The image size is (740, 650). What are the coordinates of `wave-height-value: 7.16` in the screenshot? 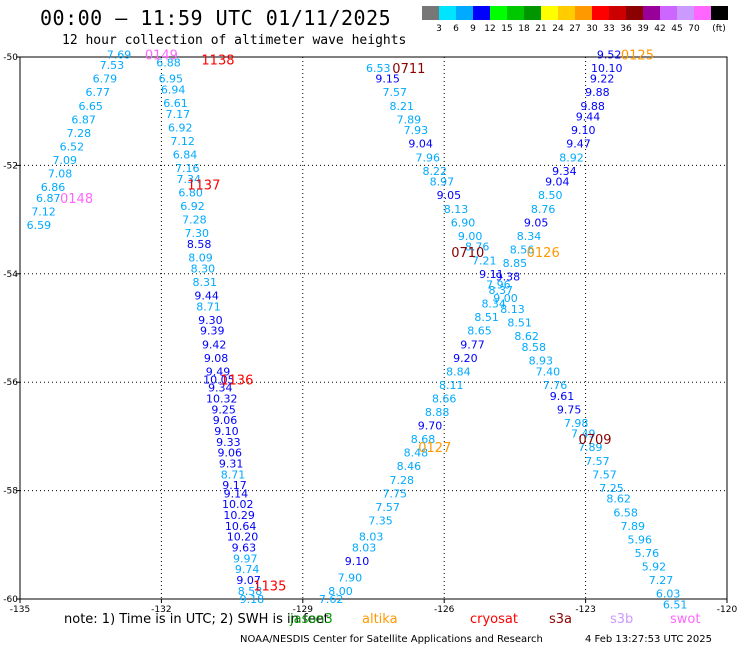 It's located at (187, 168).